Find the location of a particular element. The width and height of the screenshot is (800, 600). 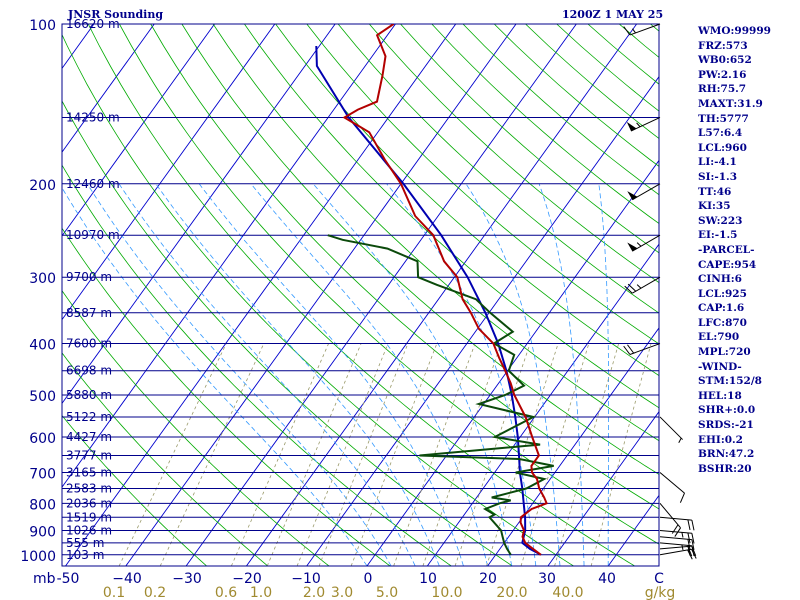

index-value: MAXT:31.9 is located at coordinates (730, 103).